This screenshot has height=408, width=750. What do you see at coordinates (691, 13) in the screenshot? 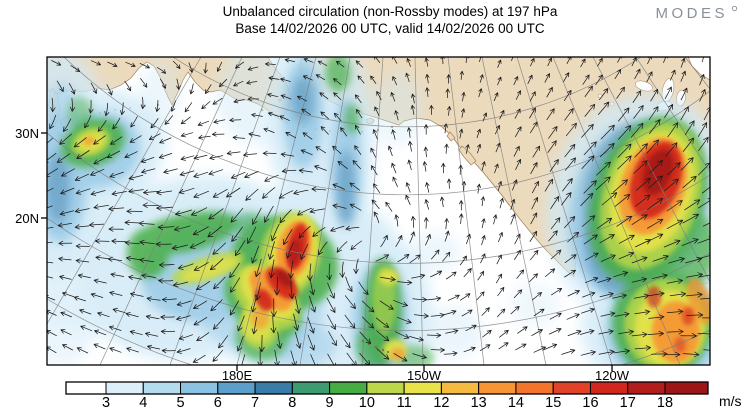
I see `modes-logo: MODES` at bounding box center [691, 13].